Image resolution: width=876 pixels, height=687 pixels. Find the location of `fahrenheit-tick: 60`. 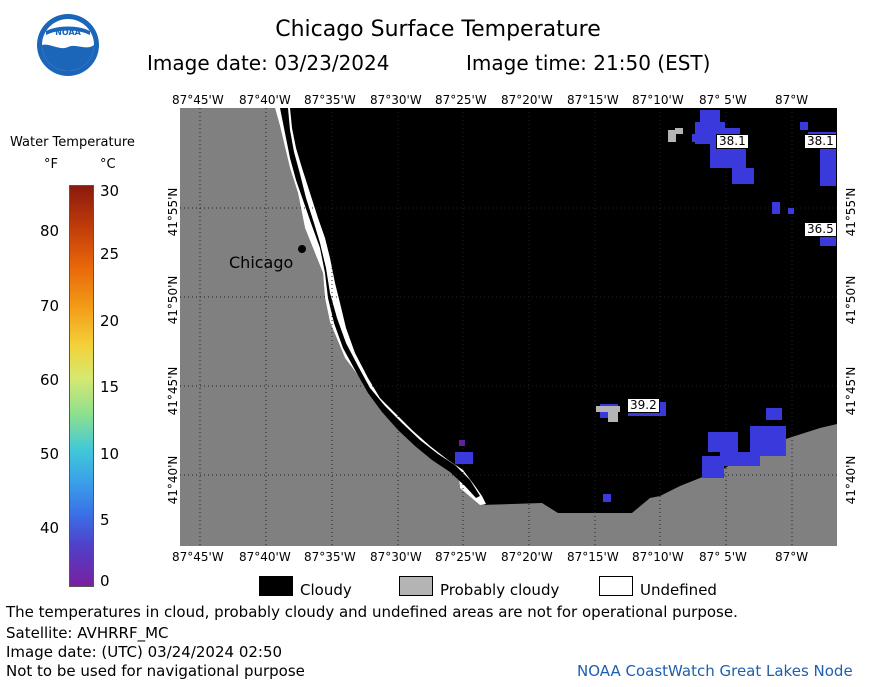

fahrenheit-tick: 60 is located at coordinates (50, 380).